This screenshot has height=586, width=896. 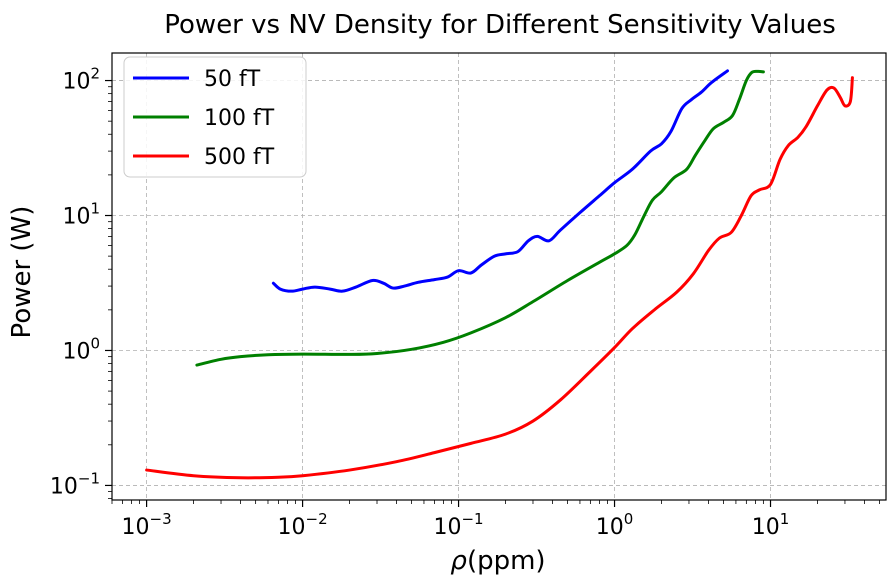 What do you see at coordinates (615, 525) in the screenshot?
I see `x-tick-label: 10⁰` at bounding box center [615, 525].